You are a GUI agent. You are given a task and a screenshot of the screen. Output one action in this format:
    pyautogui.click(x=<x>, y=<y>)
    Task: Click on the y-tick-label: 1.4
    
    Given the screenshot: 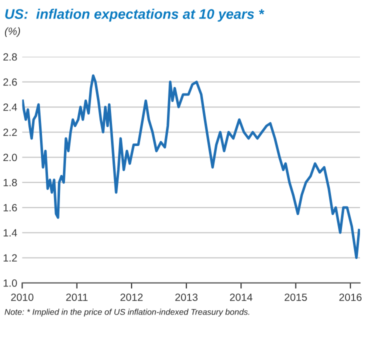 What is the action you would take?
    pyautogui.click(x=11, y=232)
    